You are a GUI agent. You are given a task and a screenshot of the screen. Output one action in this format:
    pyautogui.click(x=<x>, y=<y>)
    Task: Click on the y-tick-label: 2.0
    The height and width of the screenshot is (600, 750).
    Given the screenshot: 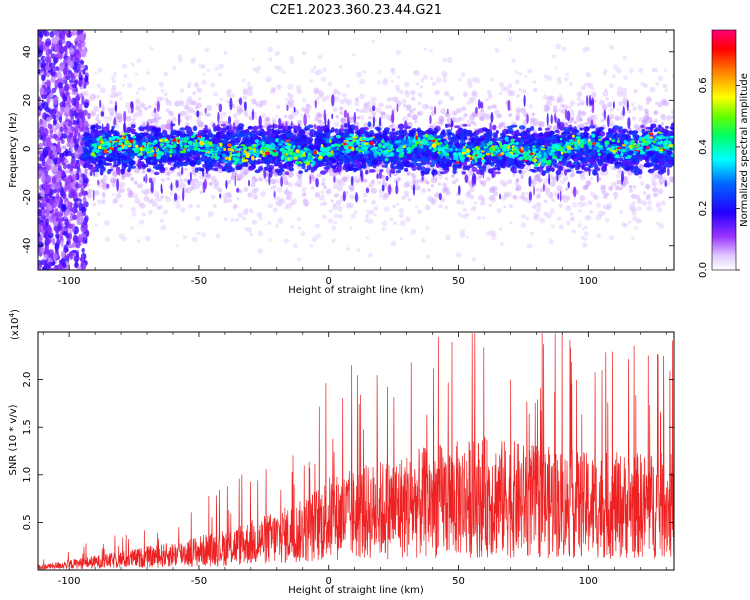 What is the action you would take?
    pyautogui.click(x=27, y=380)
    